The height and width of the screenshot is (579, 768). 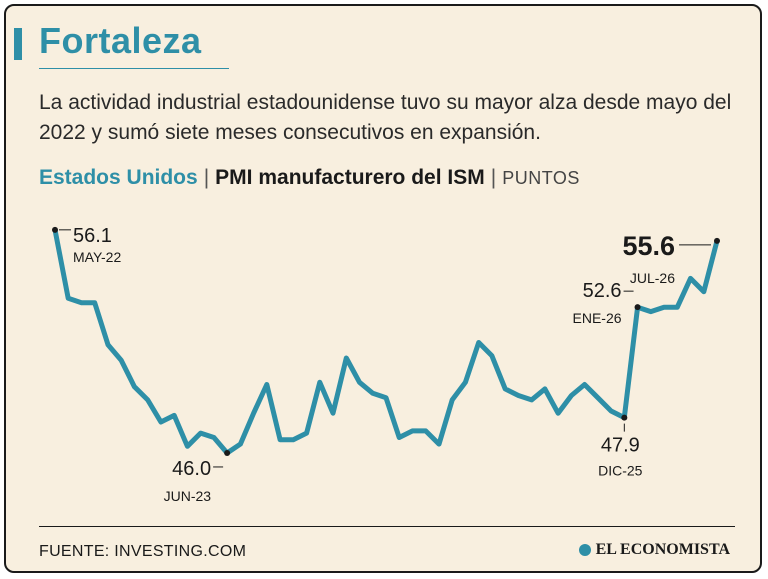 What do you see at coordinates (120, 40) in the screenshot?
I see `page-title: Fortaleza` at bounding box center [120, 40].